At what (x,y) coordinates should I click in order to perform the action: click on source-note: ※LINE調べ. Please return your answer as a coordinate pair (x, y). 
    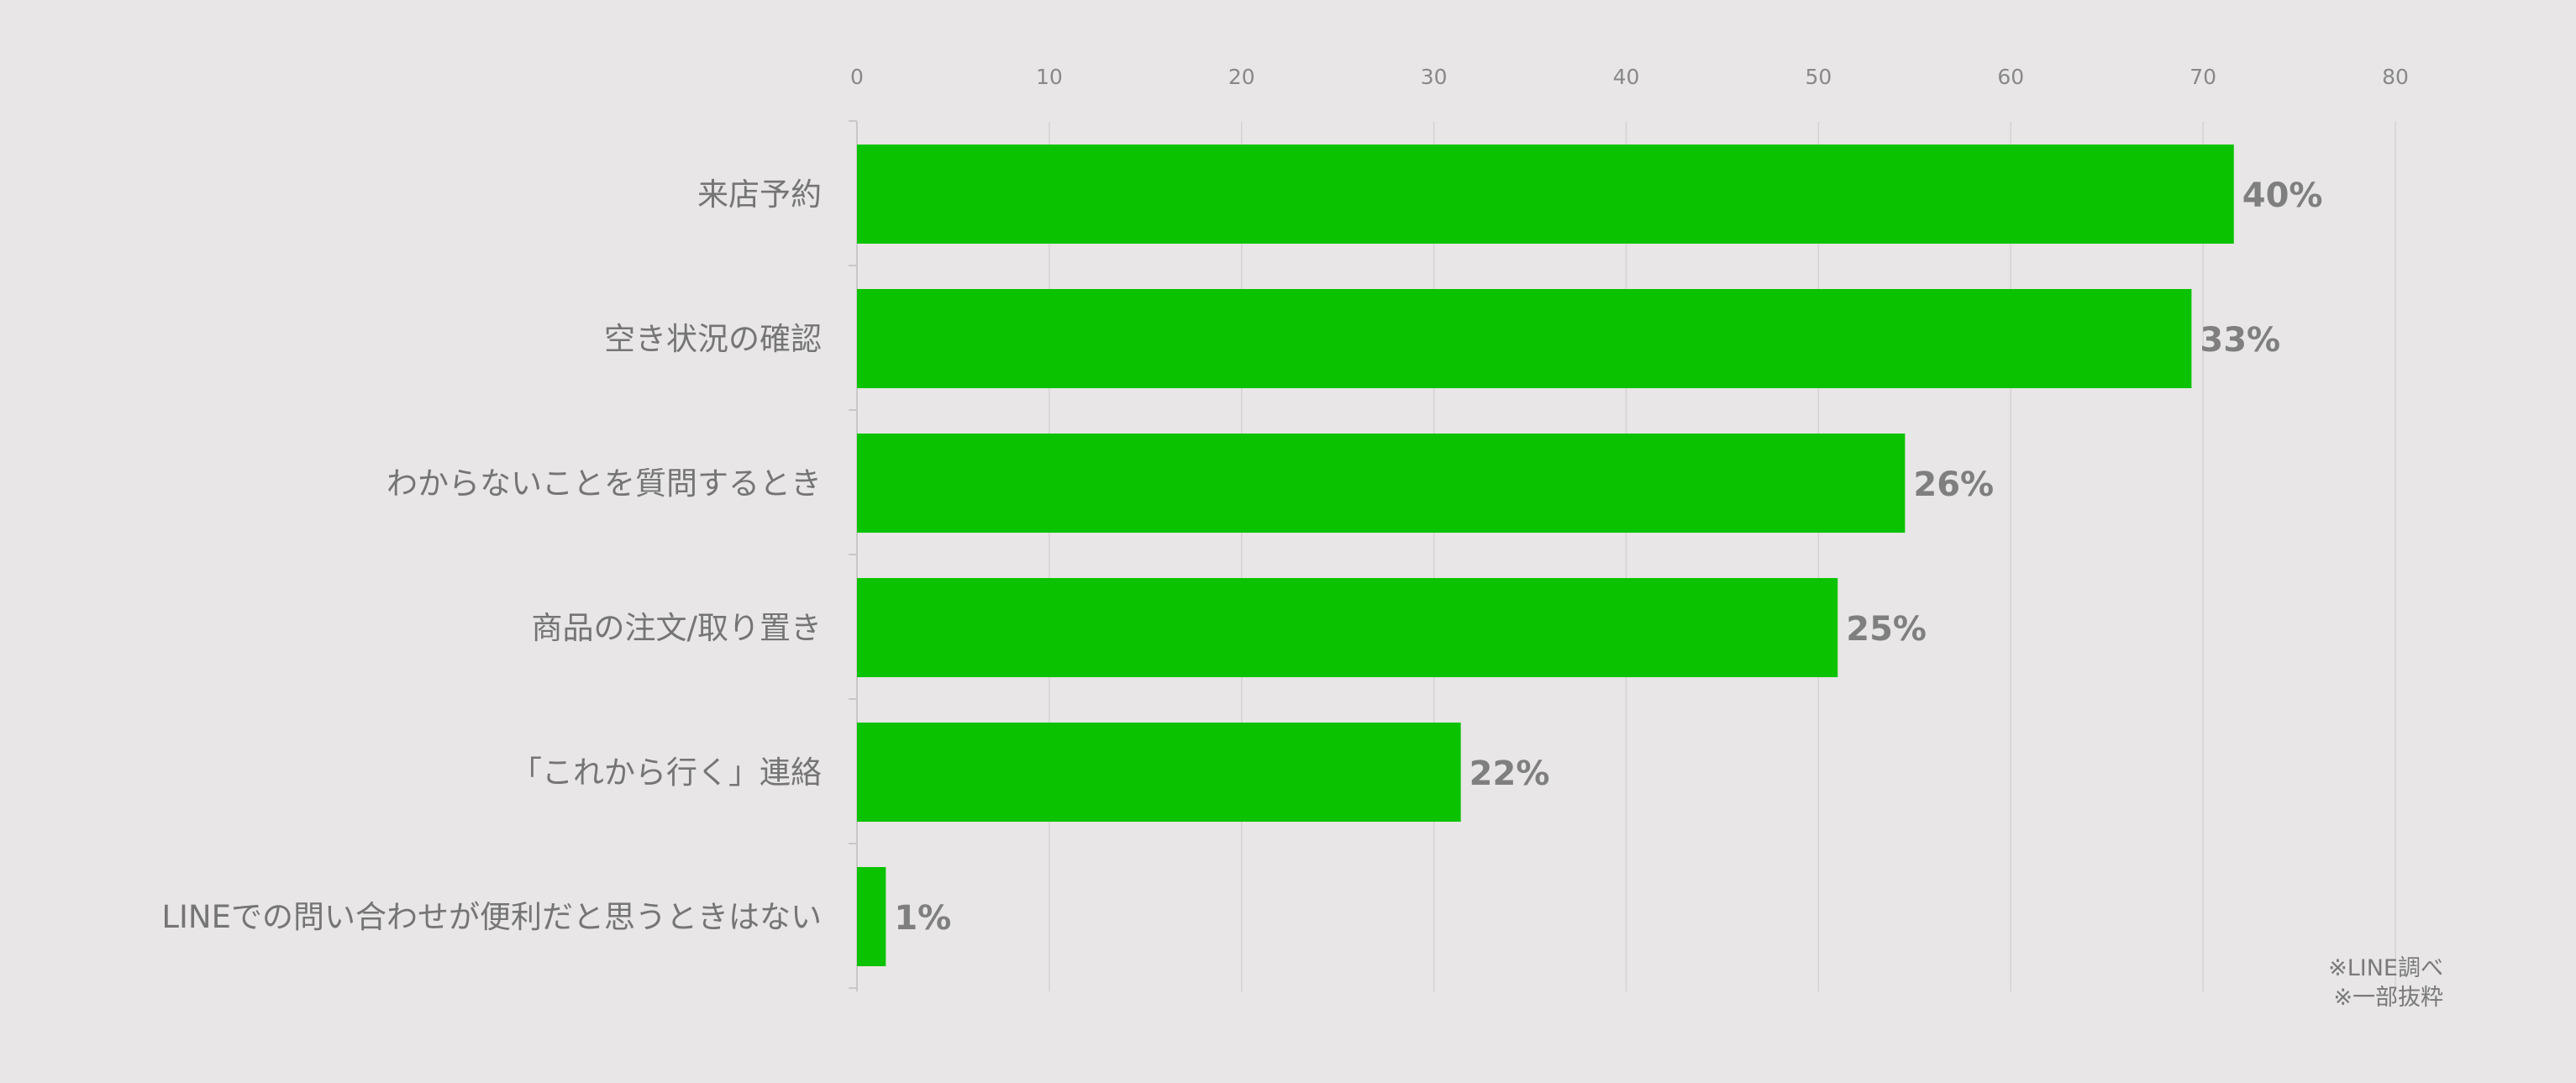
    Looking at the image, I should click on (2385, 968).